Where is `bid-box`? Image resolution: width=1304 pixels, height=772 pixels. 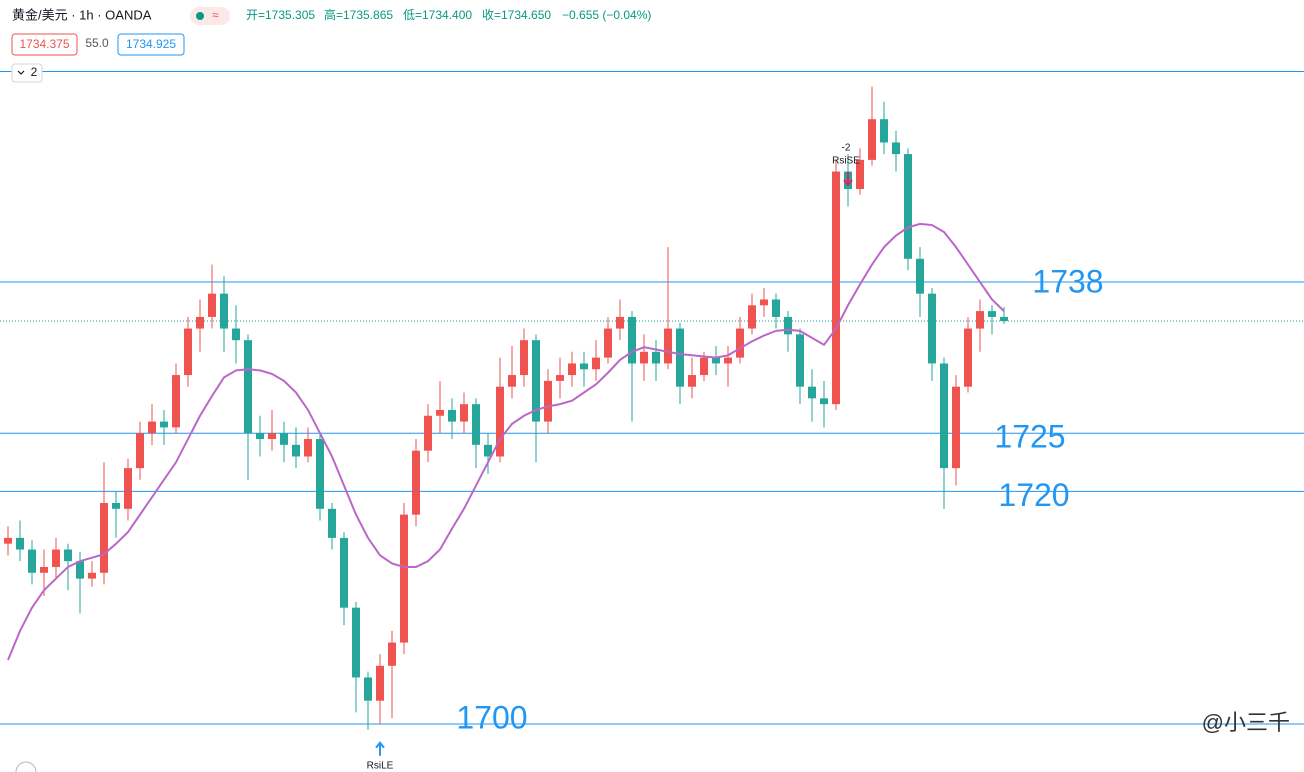 bid-box is located at coordinates (44, 44).